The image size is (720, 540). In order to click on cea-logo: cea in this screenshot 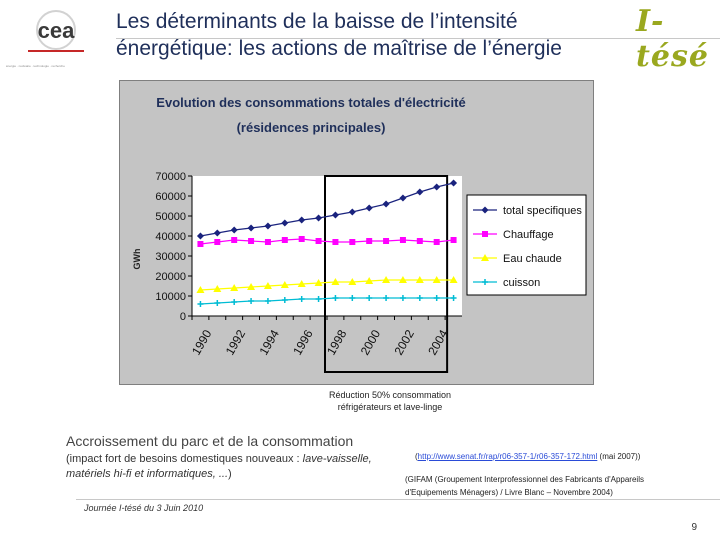, I will do `click(56, 31)`.